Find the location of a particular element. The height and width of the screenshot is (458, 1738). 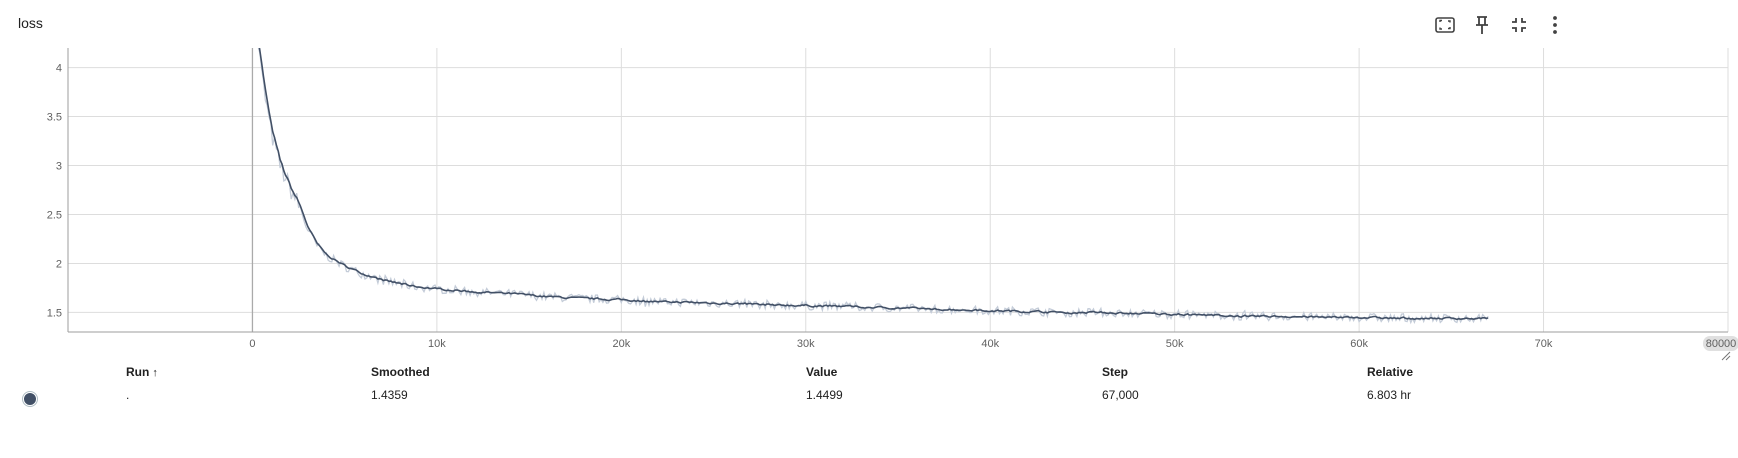

column-header-run: Run ↑ is located at coordinates (142, 372).